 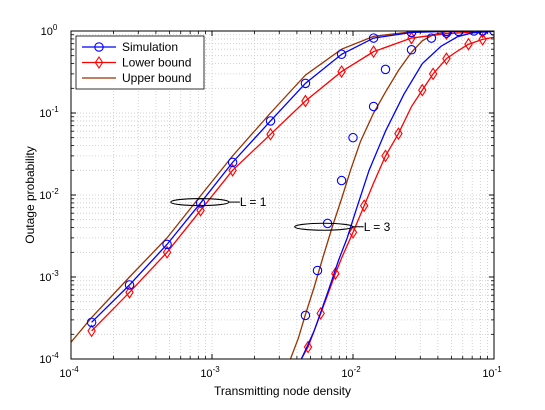 What do you see at coordinates (377, 227) in the screenshot?
I see `annotation-label: L = 3` at bounding box center [377, 227].